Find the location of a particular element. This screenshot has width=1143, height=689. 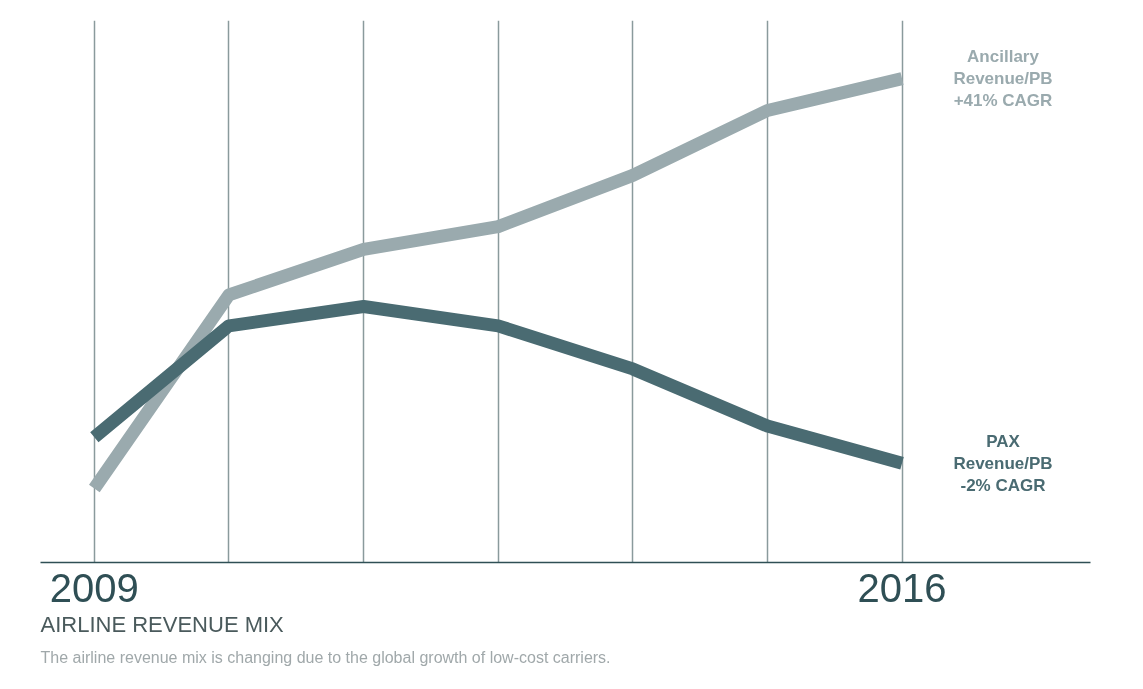

x-tick-label: 2009 is located at coordinates (94, 587).